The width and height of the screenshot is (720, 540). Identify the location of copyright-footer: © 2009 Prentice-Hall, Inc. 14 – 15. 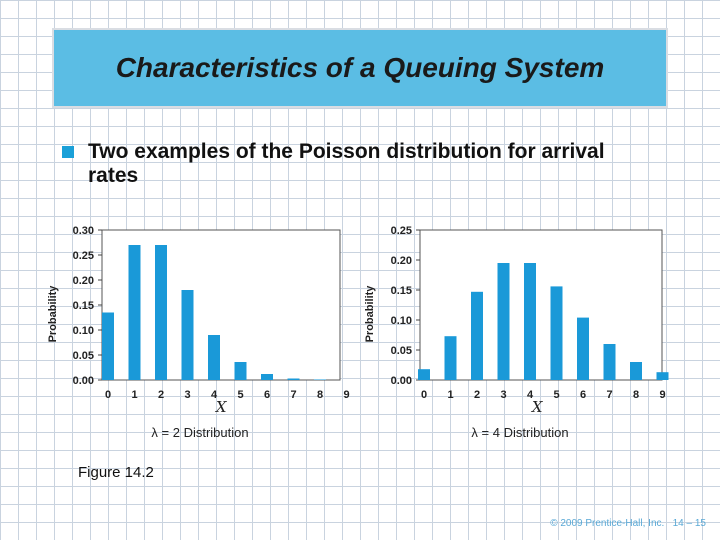
(628, 523).